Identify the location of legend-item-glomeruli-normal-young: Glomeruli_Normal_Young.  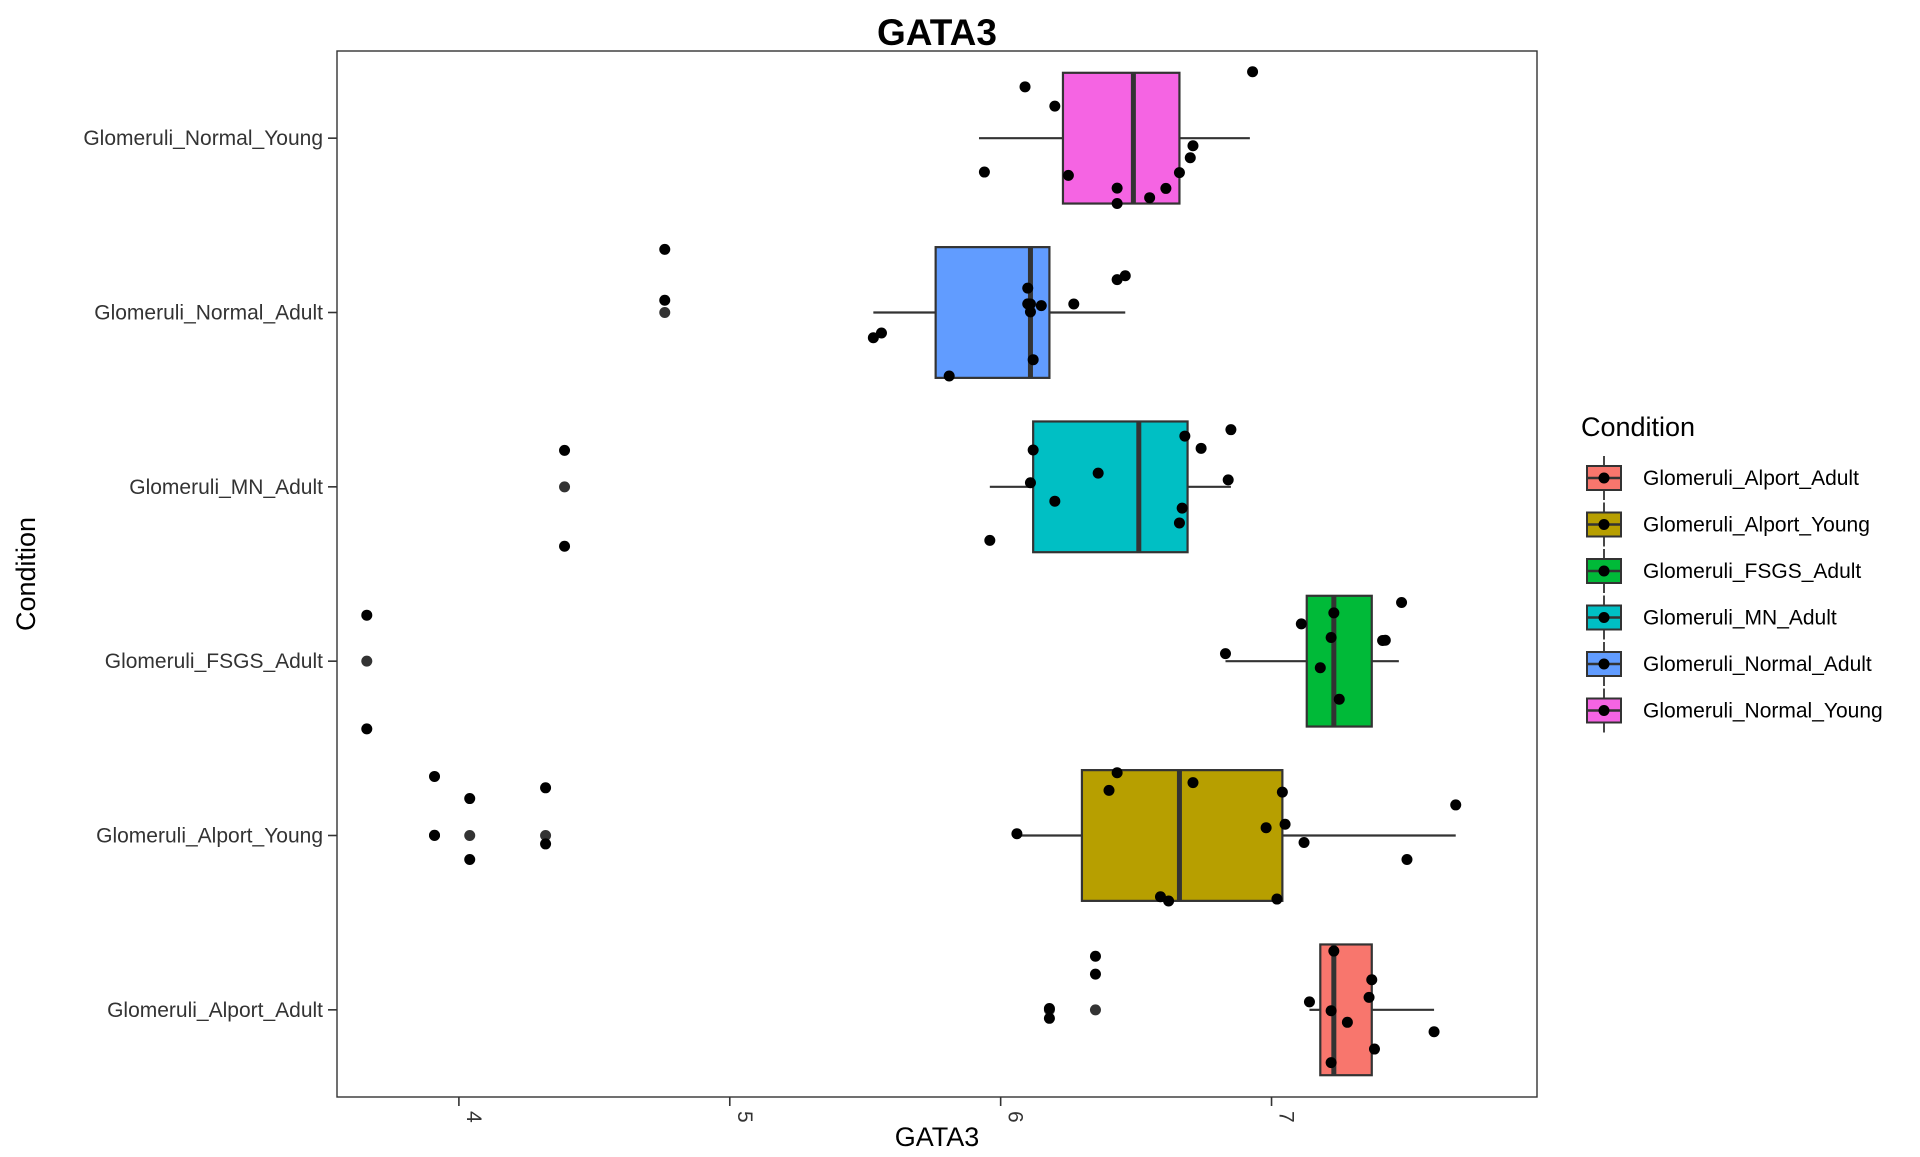
(1734, 710).